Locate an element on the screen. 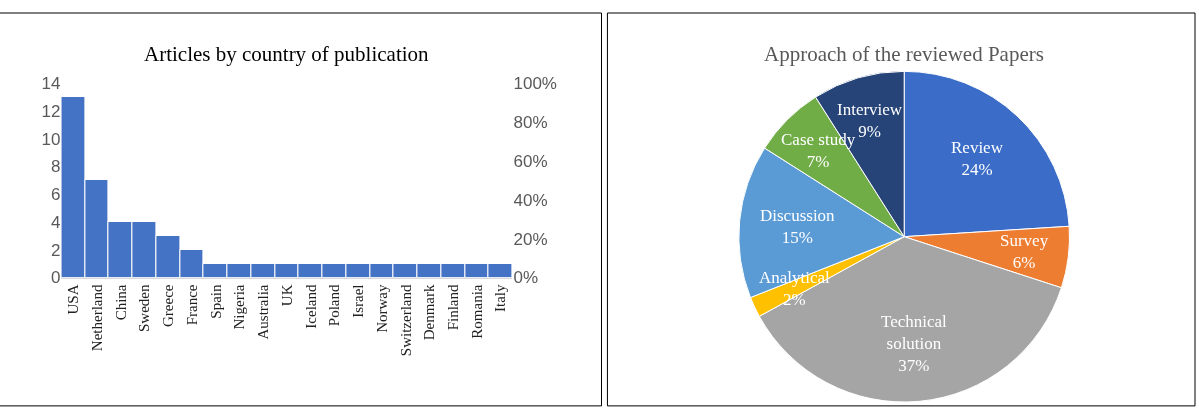 The width and height of the screenshot is (1199, 416). y2-tick-label: 0% is located at coordinates (526, 278).